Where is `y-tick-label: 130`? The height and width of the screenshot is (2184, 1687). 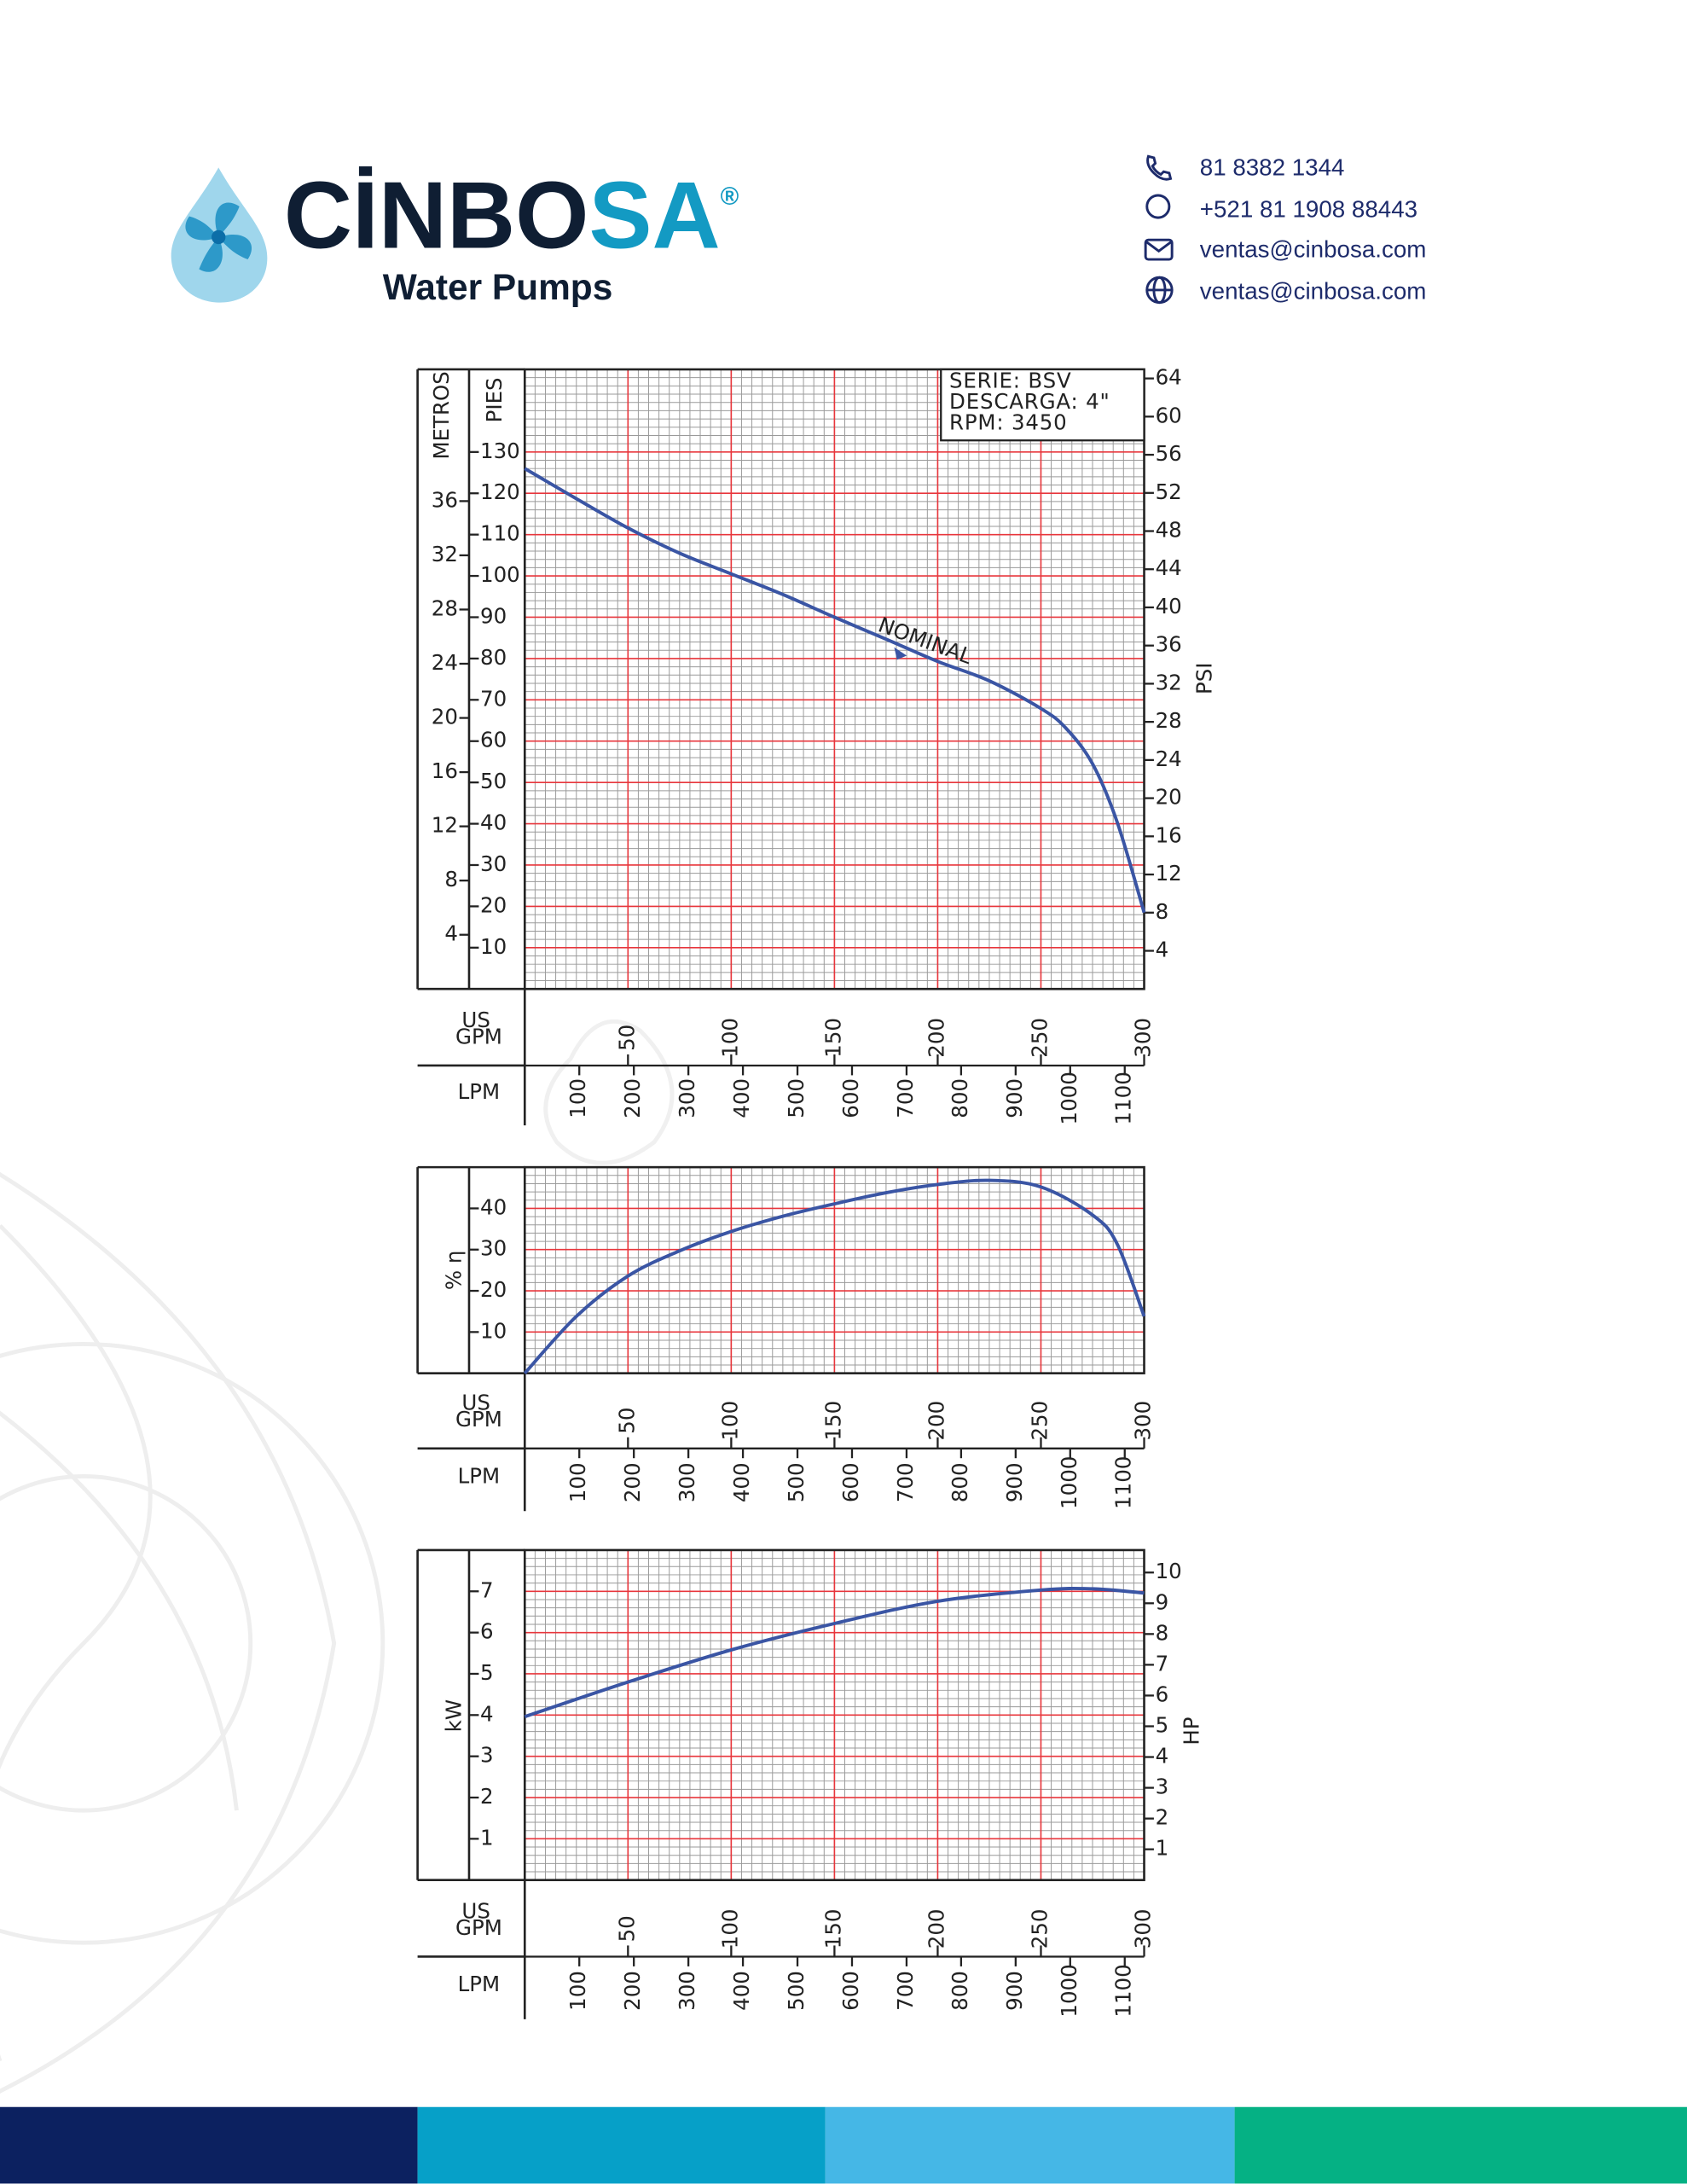 y-tick-label: 130 is located at coordinates (500, 451).